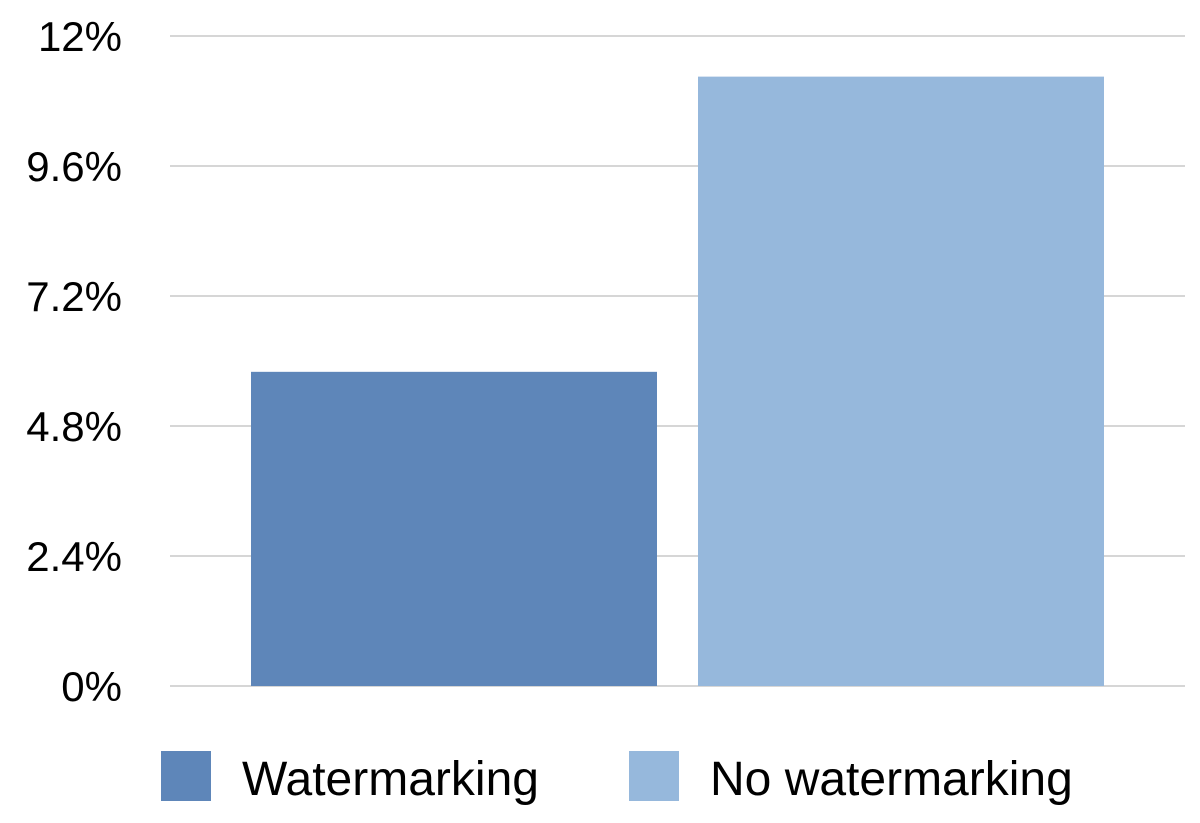 The width and height of the screenshot is (1200, 823). What do you see at coordinates (74, 426) in the screenshot?
I see `y-tick-label: 4.8%` at bounding box center [74, 426].